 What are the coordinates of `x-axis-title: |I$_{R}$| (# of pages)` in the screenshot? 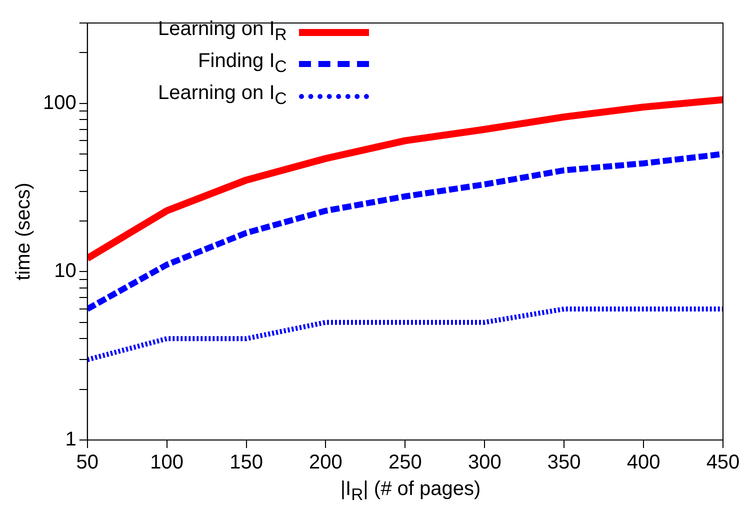 It's located at (410, 491).